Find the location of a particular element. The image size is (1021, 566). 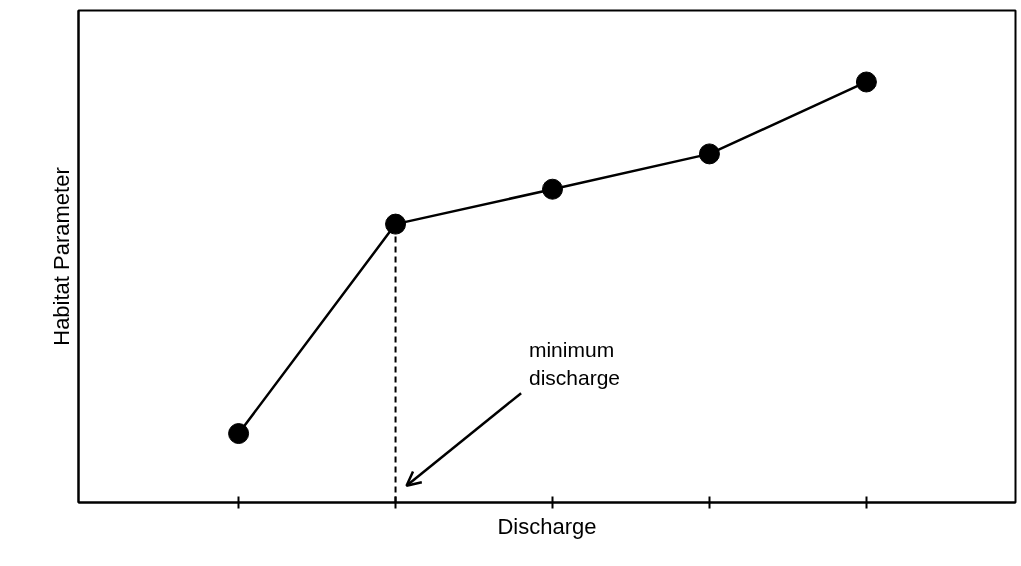

y-axis-title: Habitat Parameter is located at coordinates (61, 256).